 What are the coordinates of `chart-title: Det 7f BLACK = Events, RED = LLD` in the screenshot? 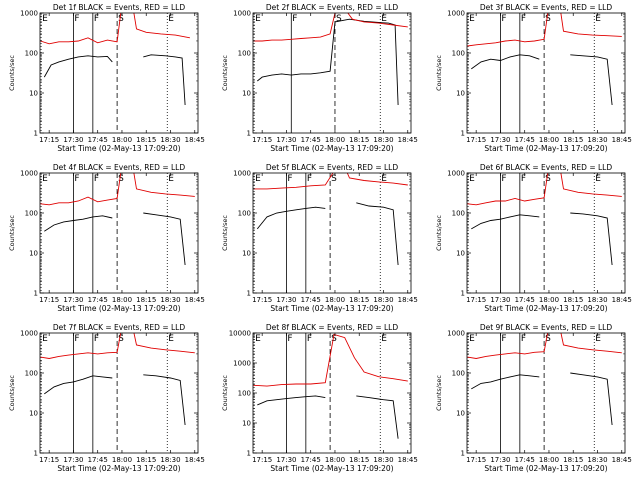 It's located at (119, 327).